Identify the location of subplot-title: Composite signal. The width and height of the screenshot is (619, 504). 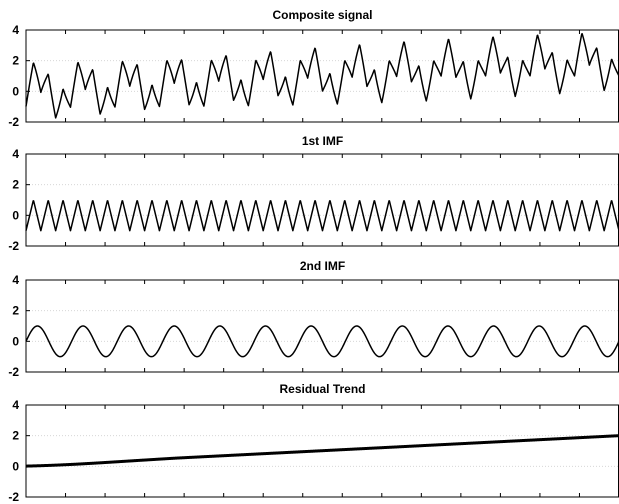
(322, 15).